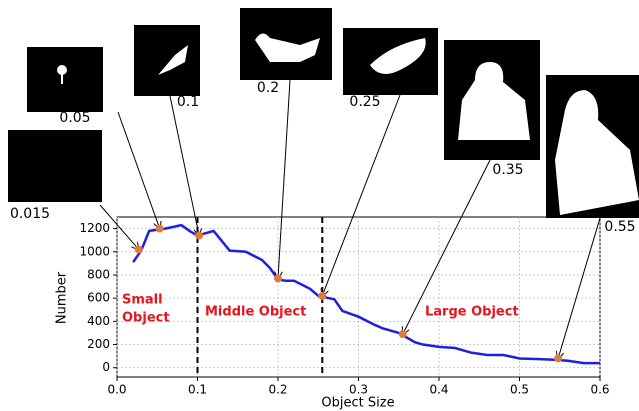 Image resolution: width=639 pixels, height=411 pixels. Describe the element at coordinates (98, 274) in the screenshot. I see `y-tick-label: 800` at that location.